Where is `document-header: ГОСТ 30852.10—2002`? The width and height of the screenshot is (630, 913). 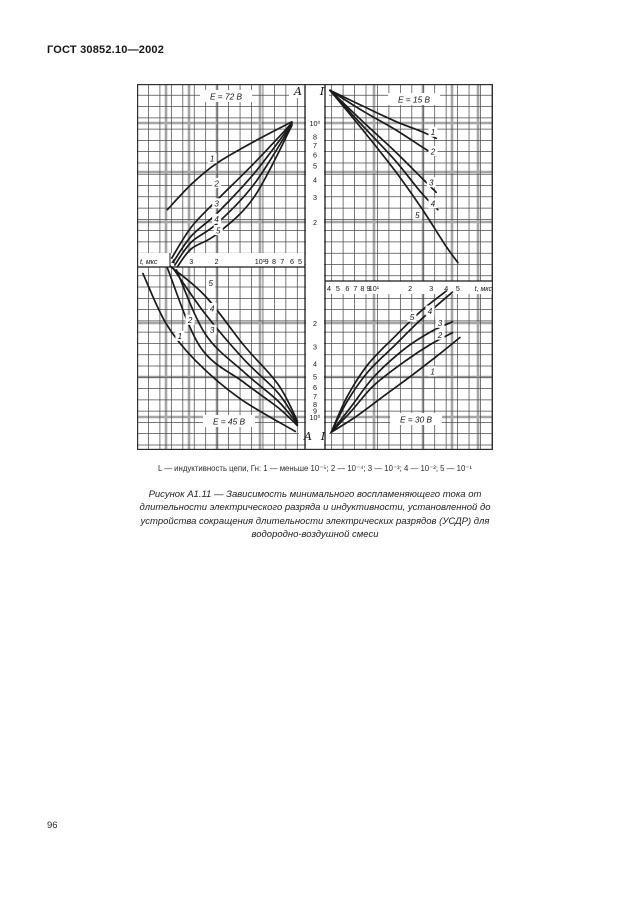 document-header: ГОСТ 30852.10—2002 is located at coordinates (106, 50).